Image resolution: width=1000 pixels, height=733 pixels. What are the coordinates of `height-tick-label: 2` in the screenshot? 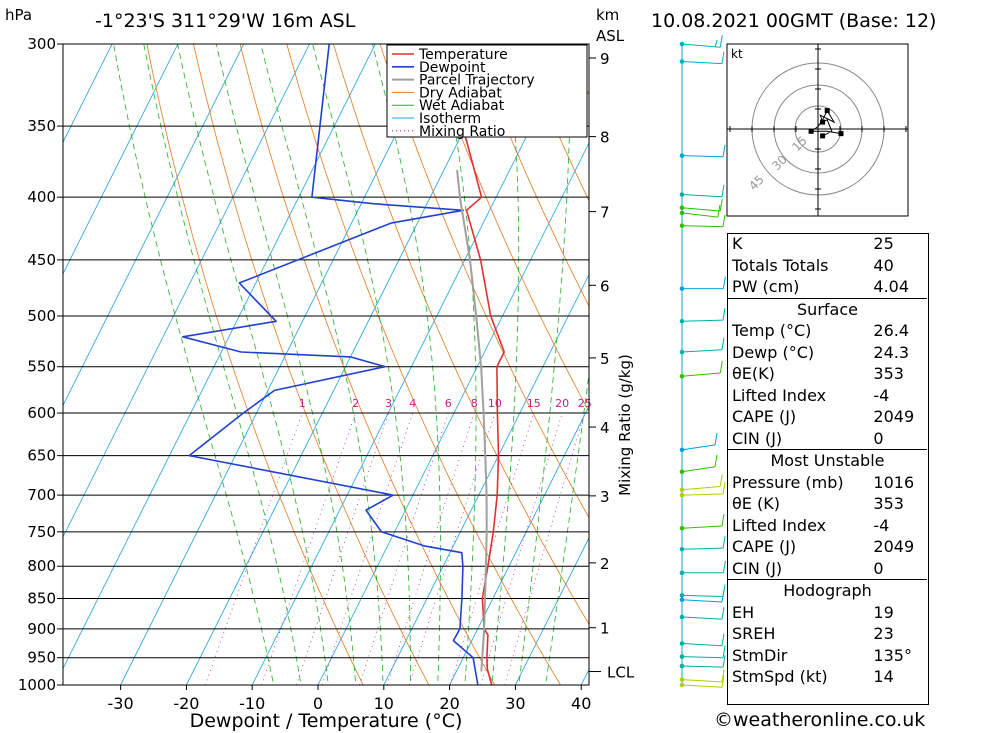 It's located at (605, 564).